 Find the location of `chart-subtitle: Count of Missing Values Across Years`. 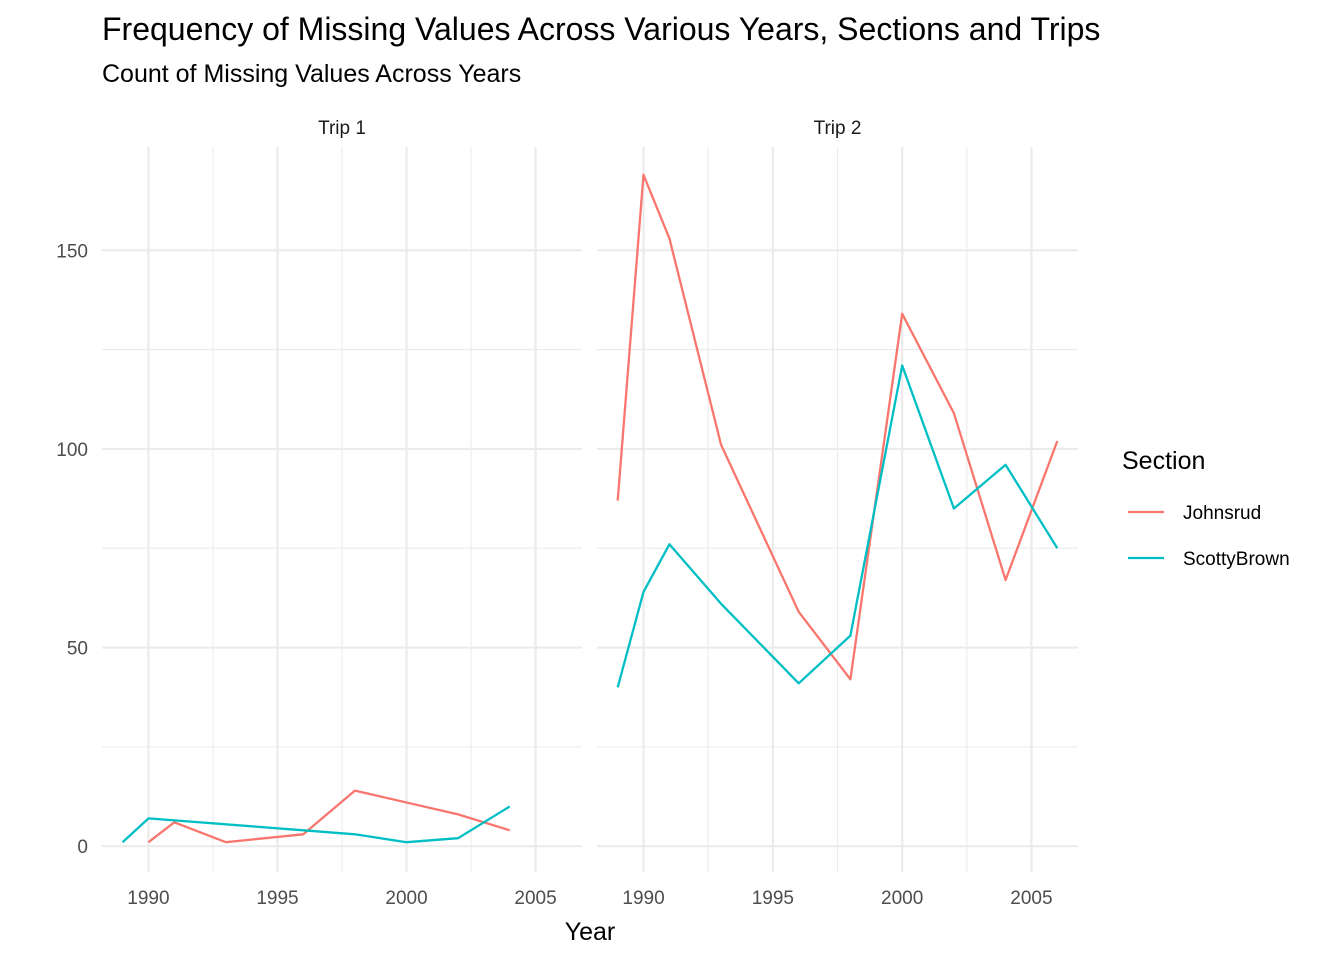

chart-subtitle: Count of Missing Values Across Years is located at coordinates (311, 74).